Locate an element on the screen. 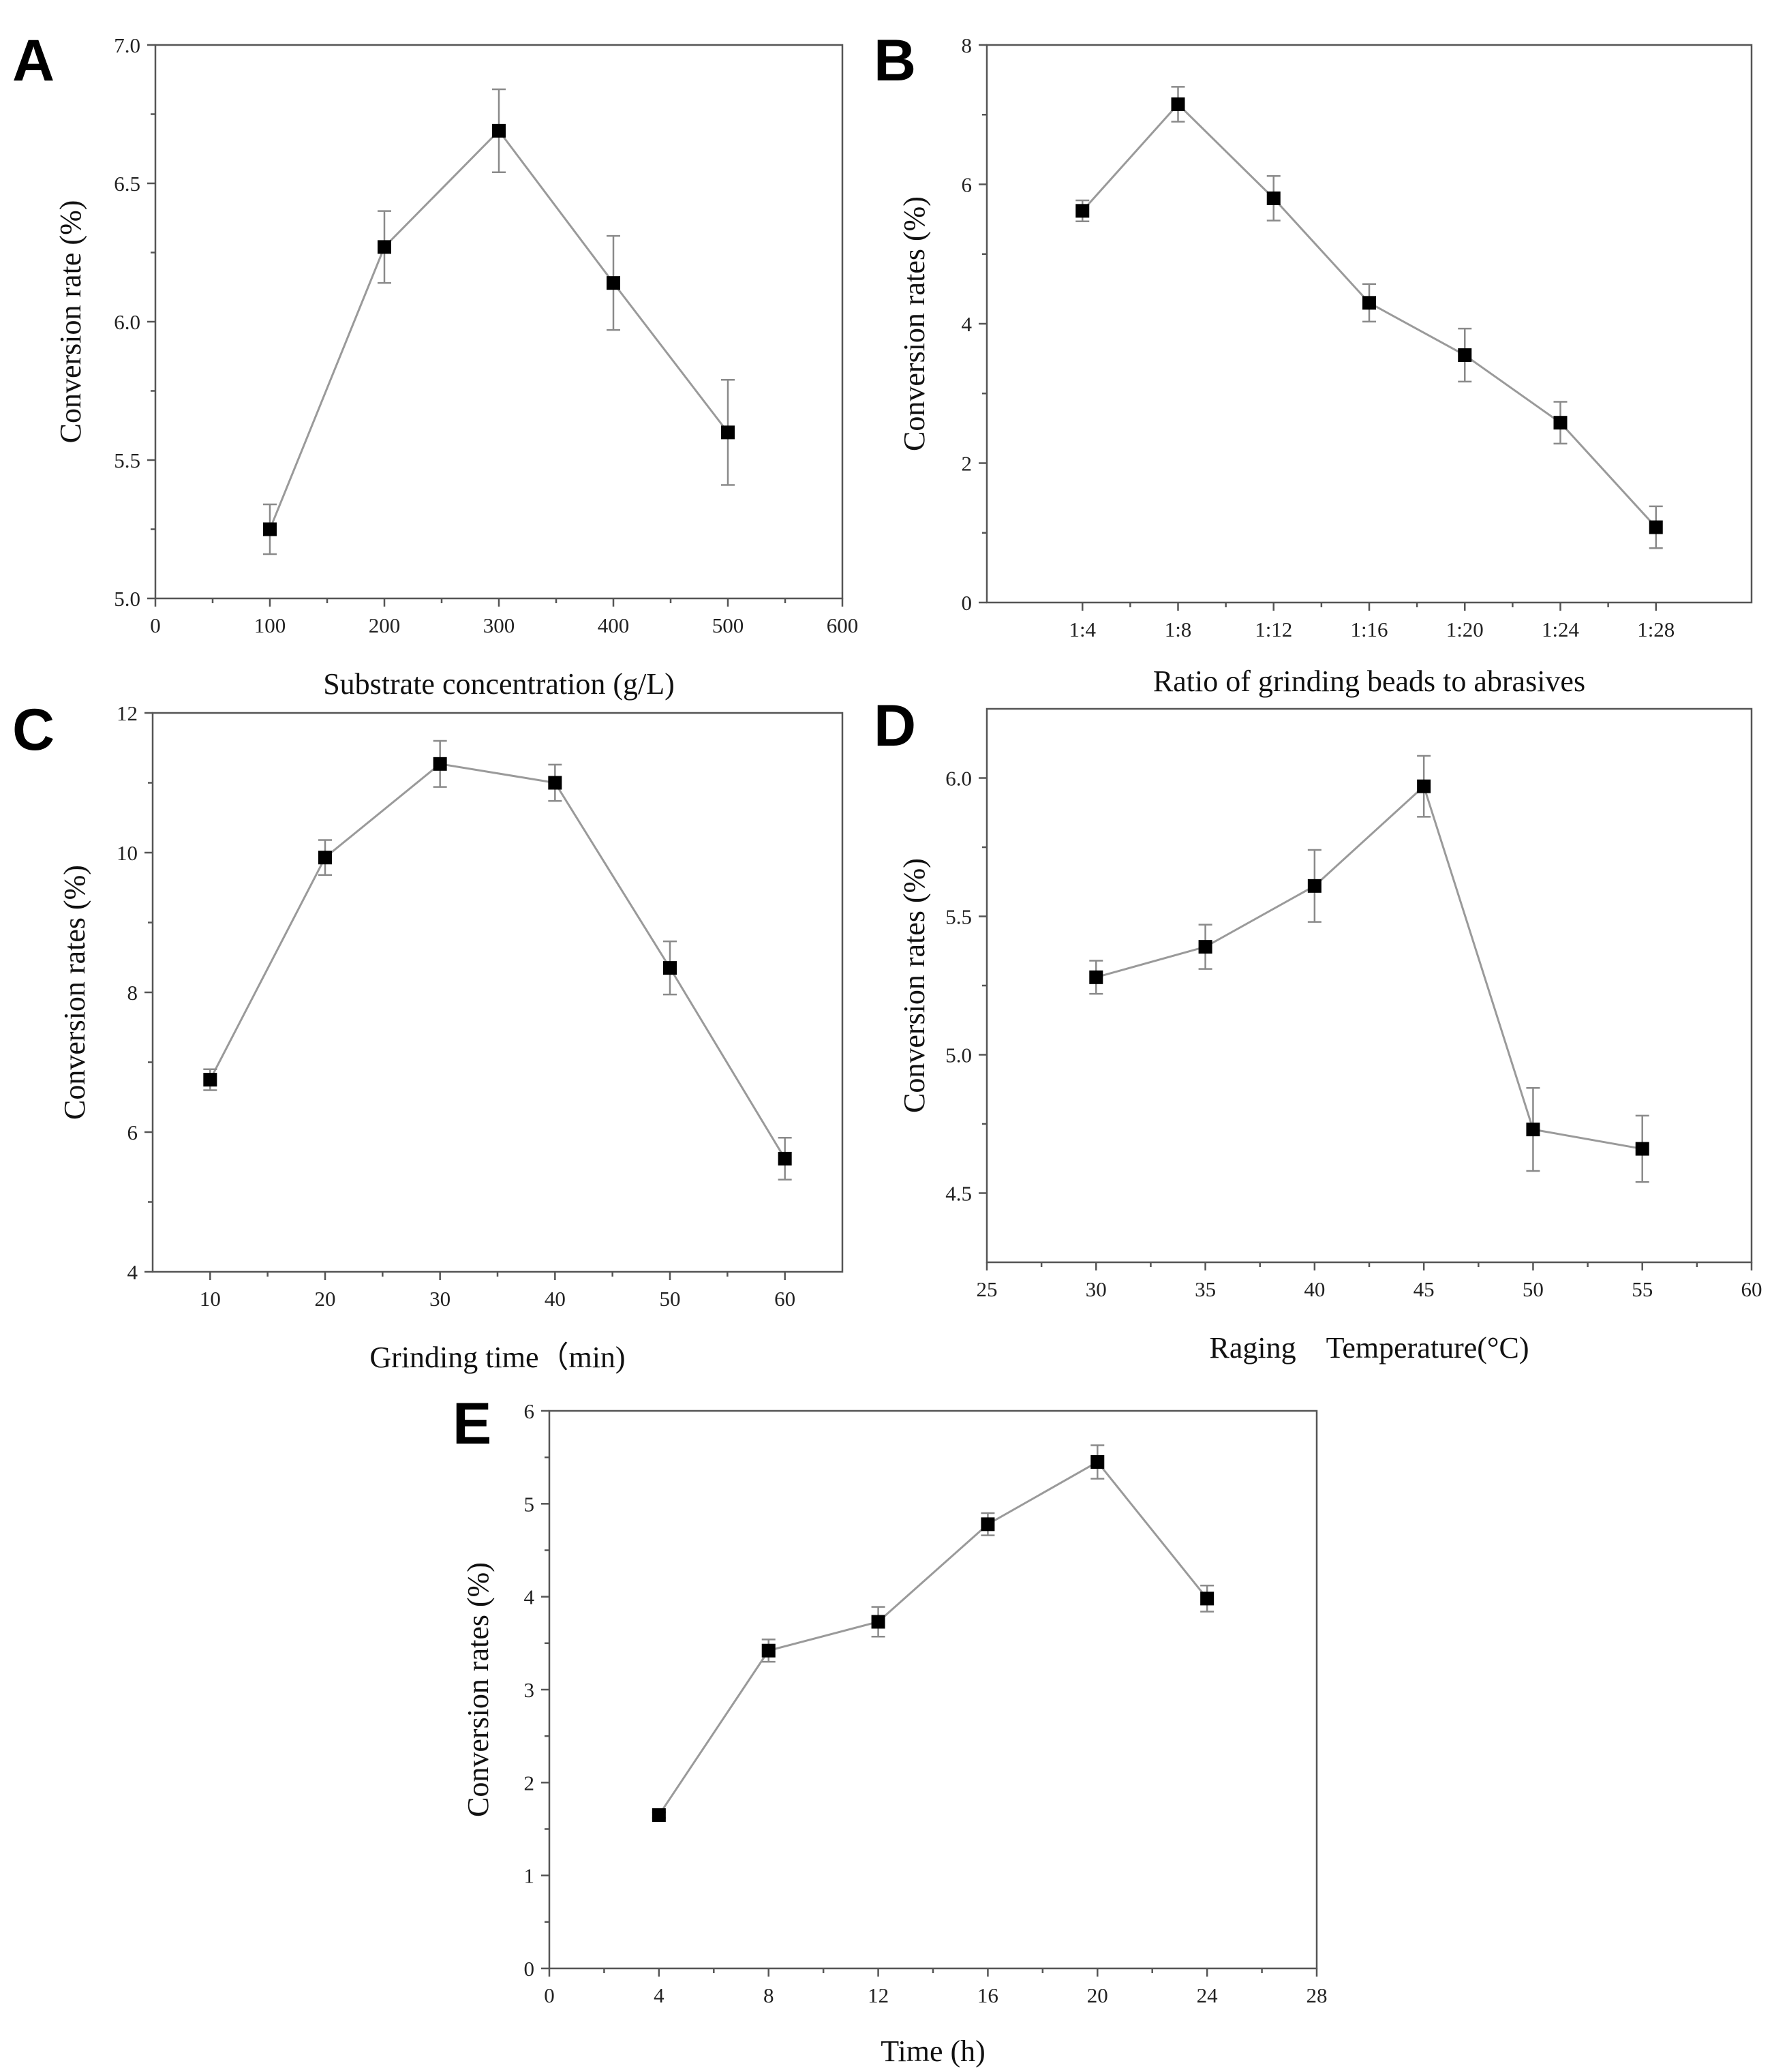 The width and height of the screenshot is (1772, 2072). x-tick-label: 200 is located at coordinates (385, 625).